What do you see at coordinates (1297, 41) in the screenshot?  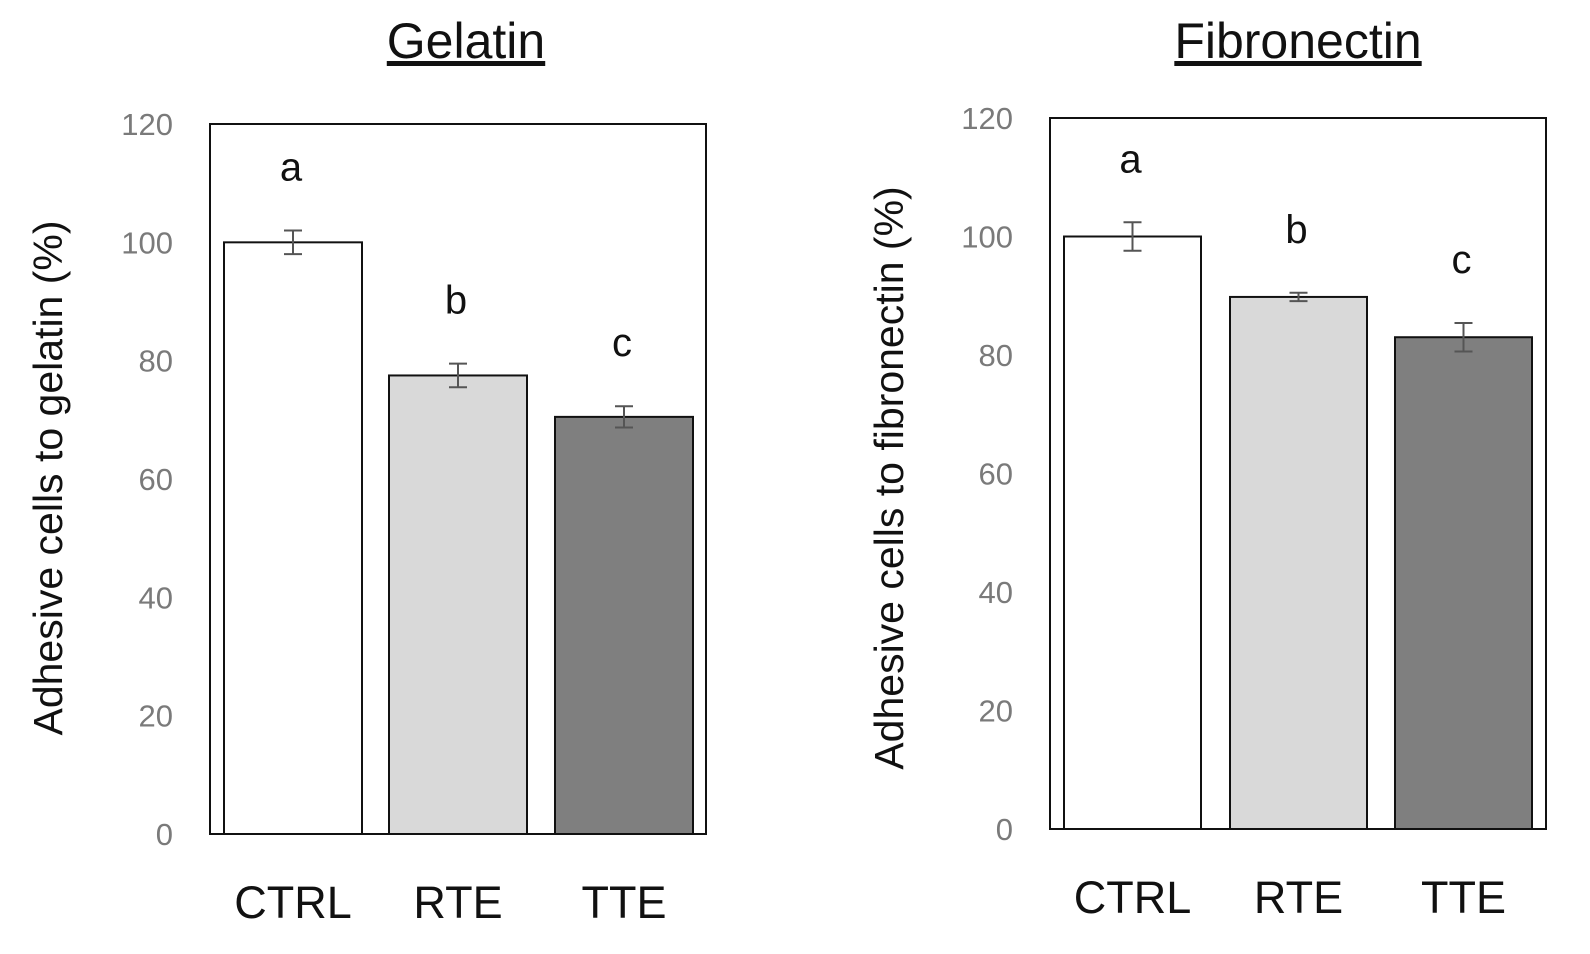 I see `chart-title: Fibronectin` at bounding box center [1297, 41].